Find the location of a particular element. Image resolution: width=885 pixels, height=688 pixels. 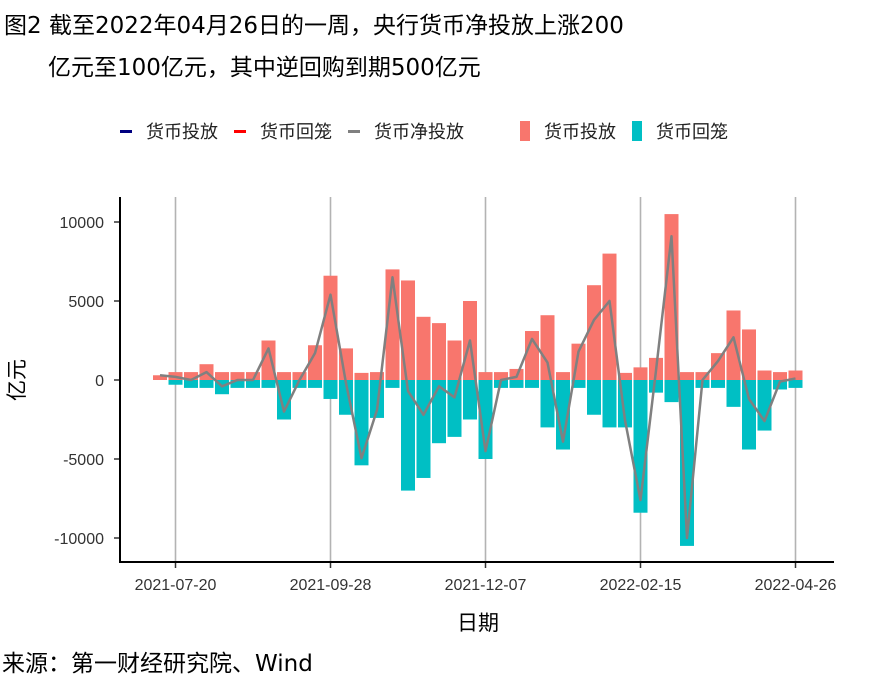

x-tick-label: 2021-07-20 is located at coordinates (176, 585).